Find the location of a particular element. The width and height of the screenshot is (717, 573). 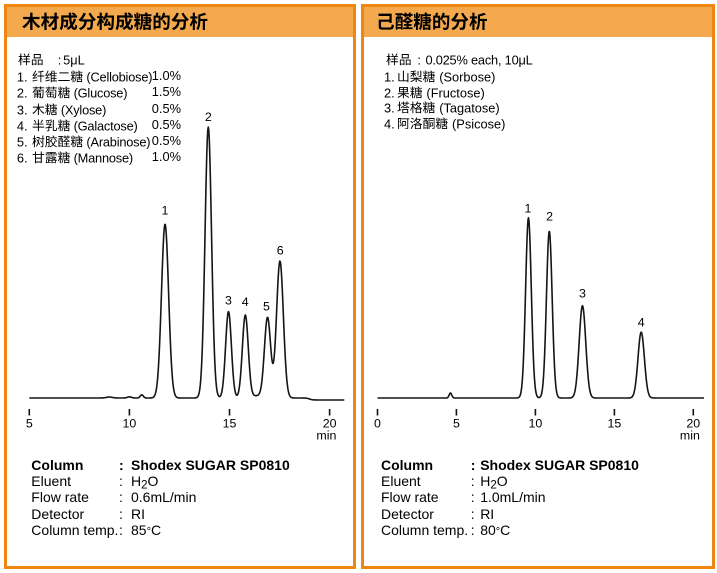

svg-text: 0 is located at coordinates (377, 424).